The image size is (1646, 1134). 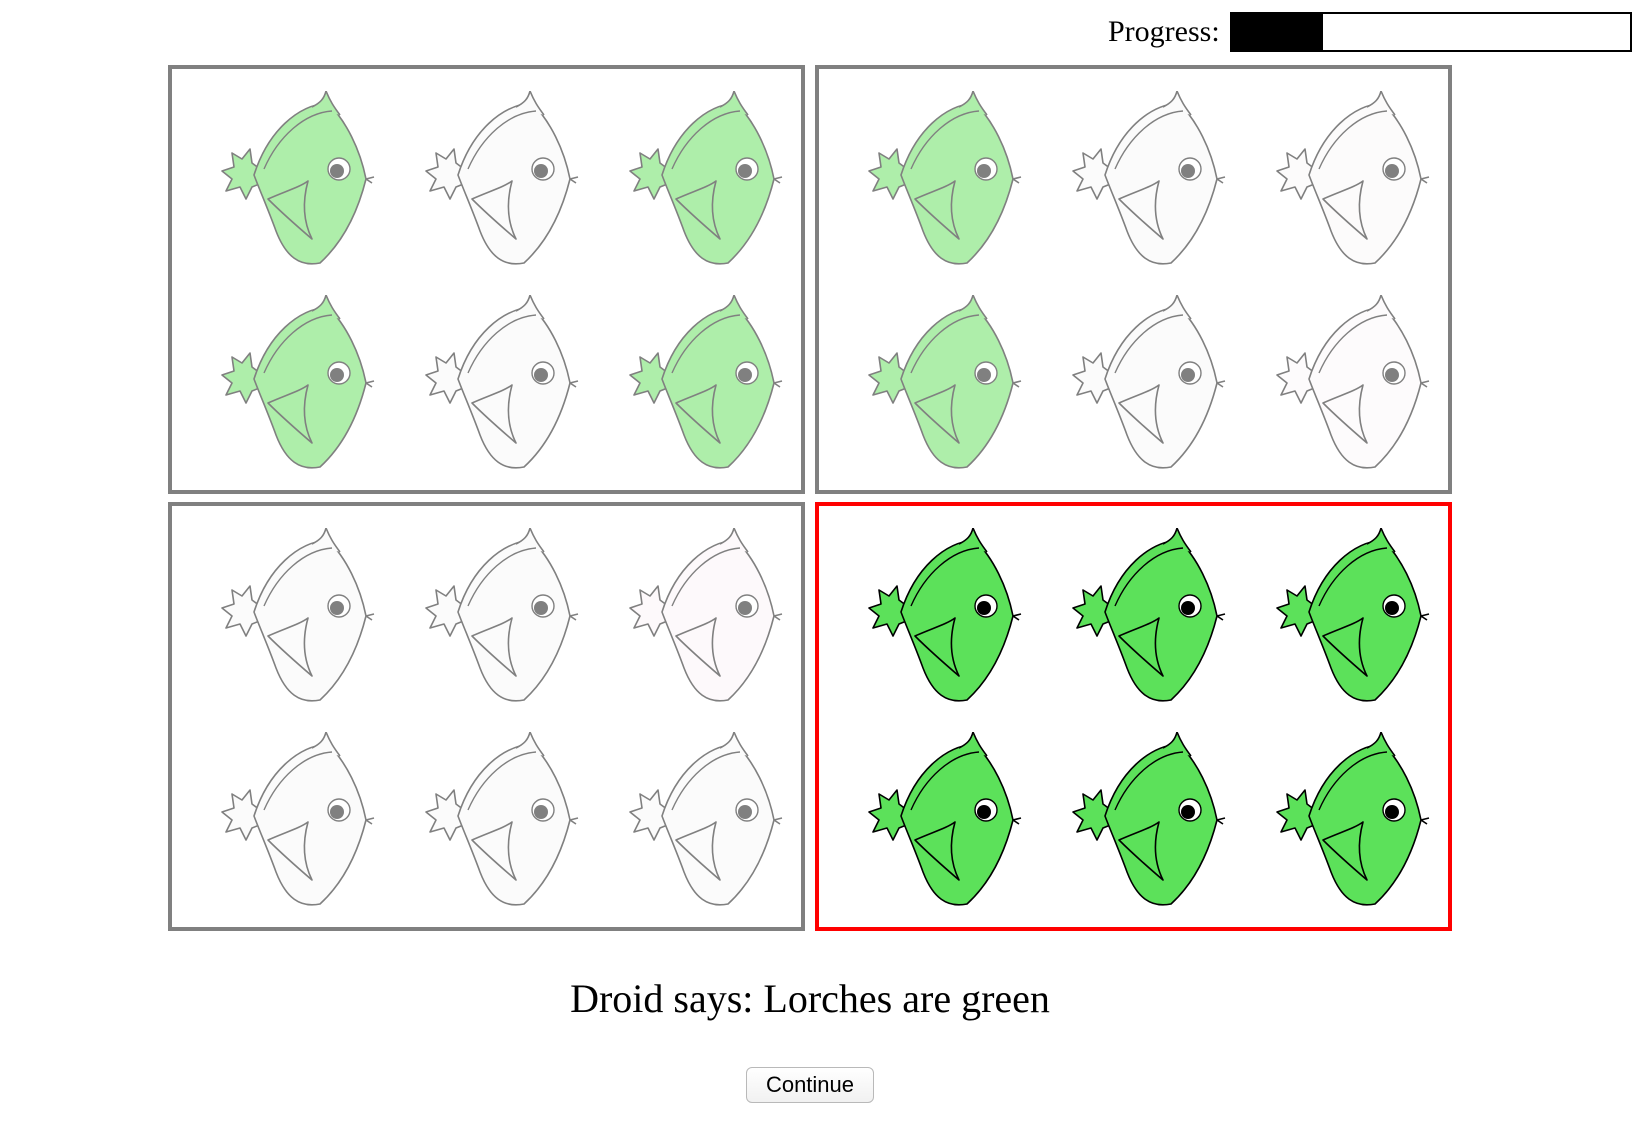 I want to click on progress-indicator: Progress:, so click(x=1370, y=32).